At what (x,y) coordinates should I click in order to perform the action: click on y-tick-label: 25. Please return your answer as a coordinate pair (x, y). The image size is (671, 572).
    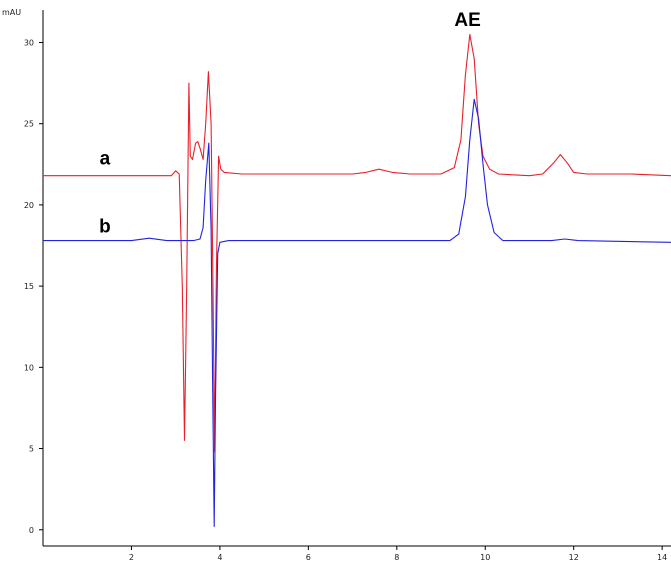
    Looking at the image, I should click on (29, 124).